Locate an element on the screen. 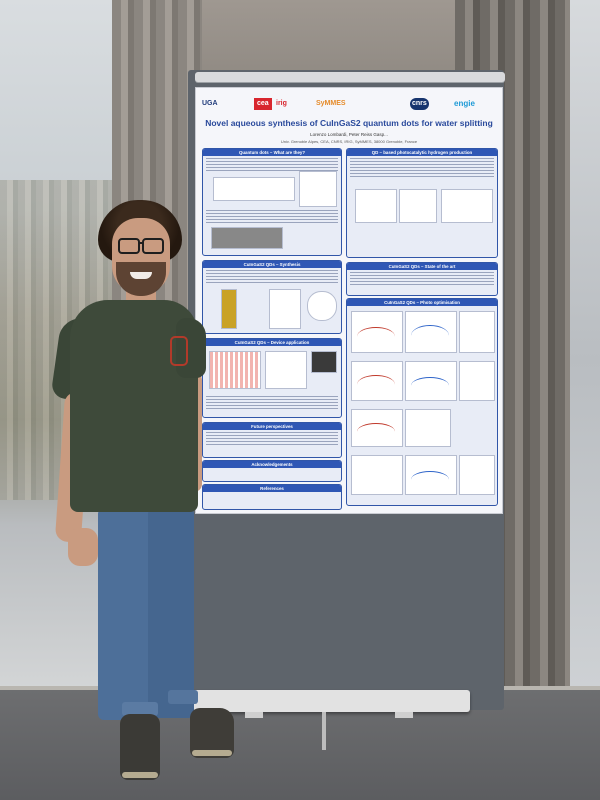  cnrs-logo: cnrs is located at coordinates (419, 104).